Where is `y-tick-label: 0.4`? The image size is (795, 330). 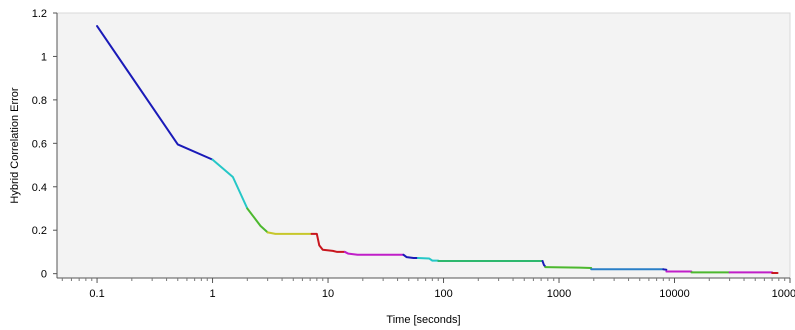 y-tick-label: 0.4 is located at coordinates (39, 188).